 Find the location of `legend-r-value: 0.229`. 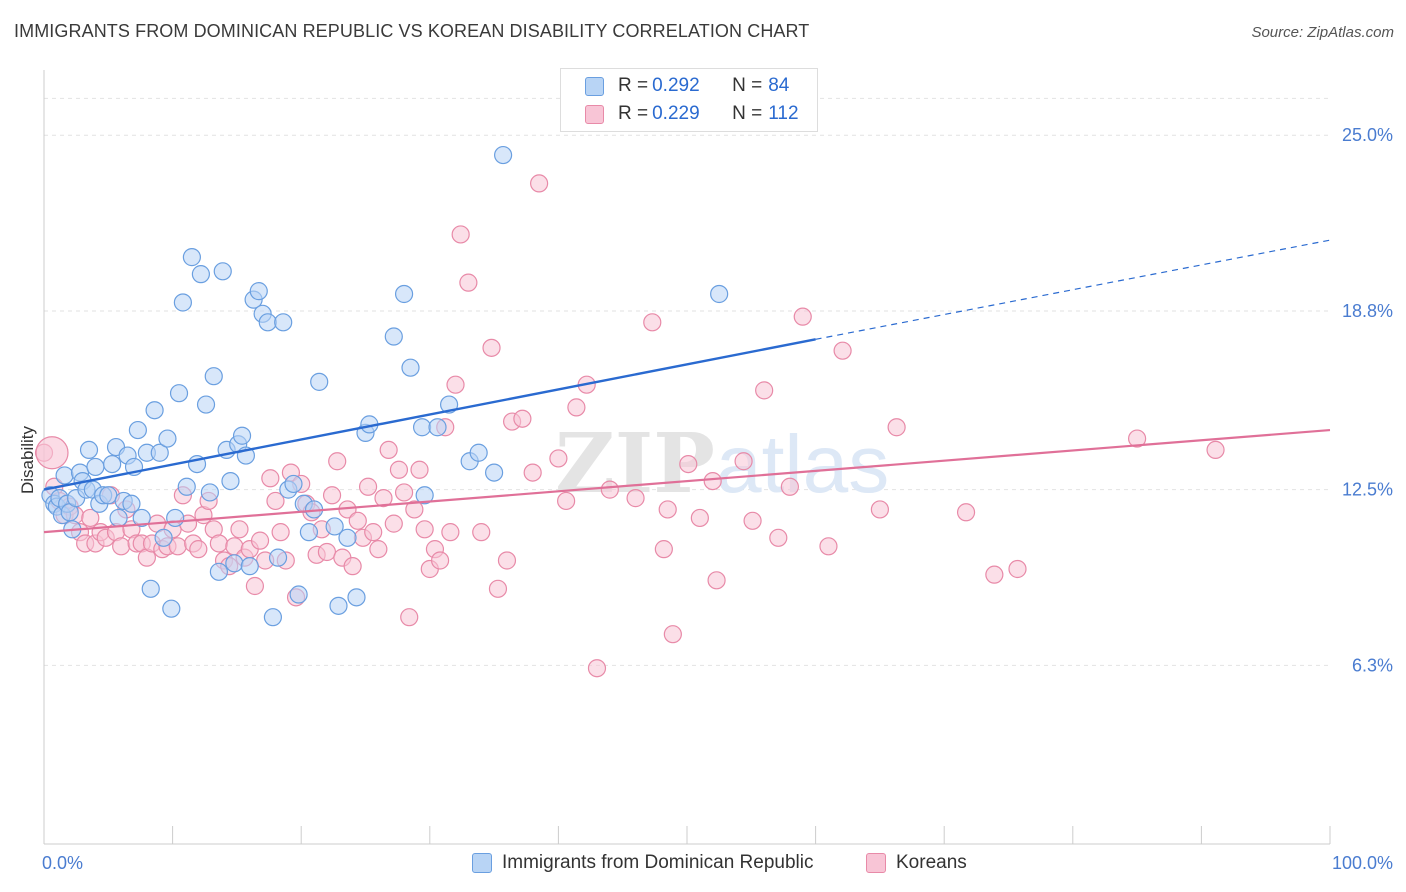

legend-r-value: 0.229 is located at coordinates (676, 113).